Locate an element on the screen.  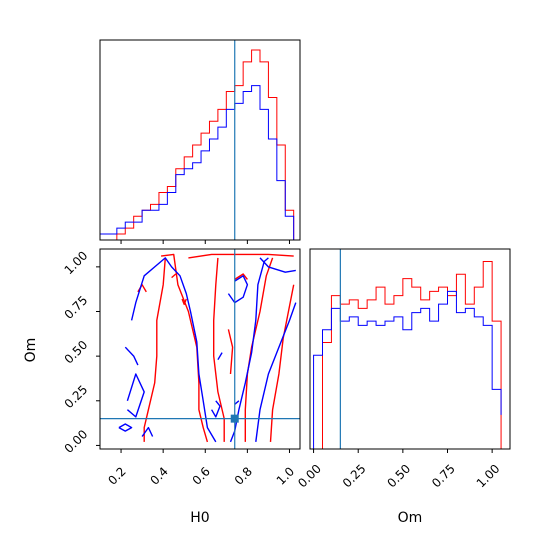
contour-y-tick-label: 1.00 is located at coordinates (76, 262).